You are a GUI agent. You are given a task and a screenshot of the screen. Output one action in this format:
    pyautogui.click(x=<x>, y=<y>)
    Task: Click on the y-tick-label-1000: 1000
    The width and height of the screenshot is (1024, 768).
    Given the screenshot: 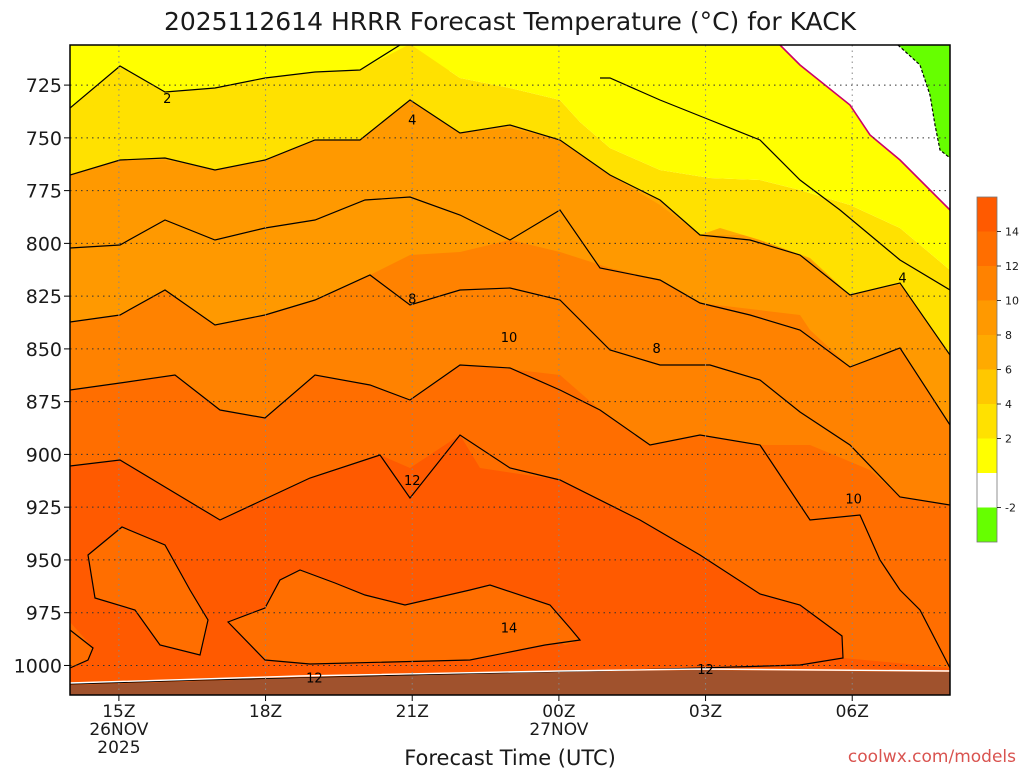 What is the action you would take?
    pyautogui.click(x=38, y=666)
    